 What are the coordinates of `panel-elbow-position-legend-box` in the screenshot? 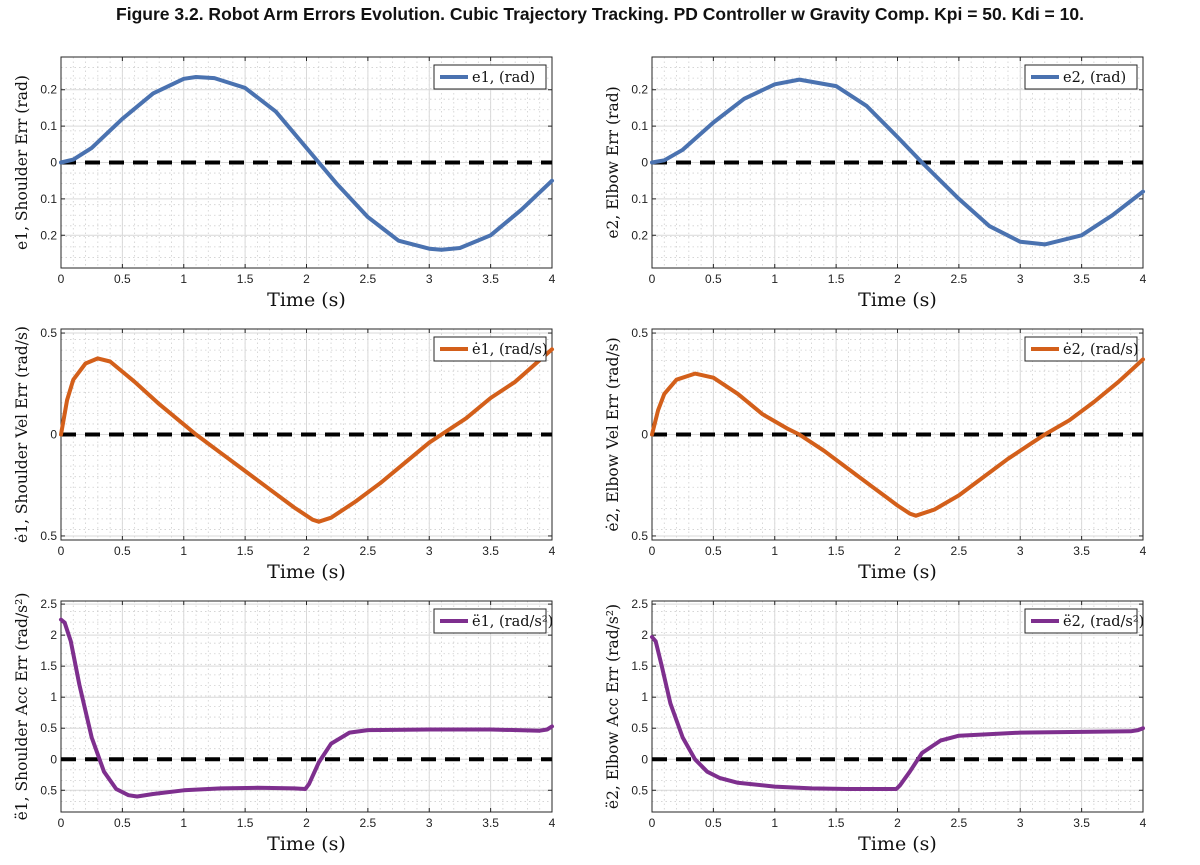 It's located at (1081, 77).